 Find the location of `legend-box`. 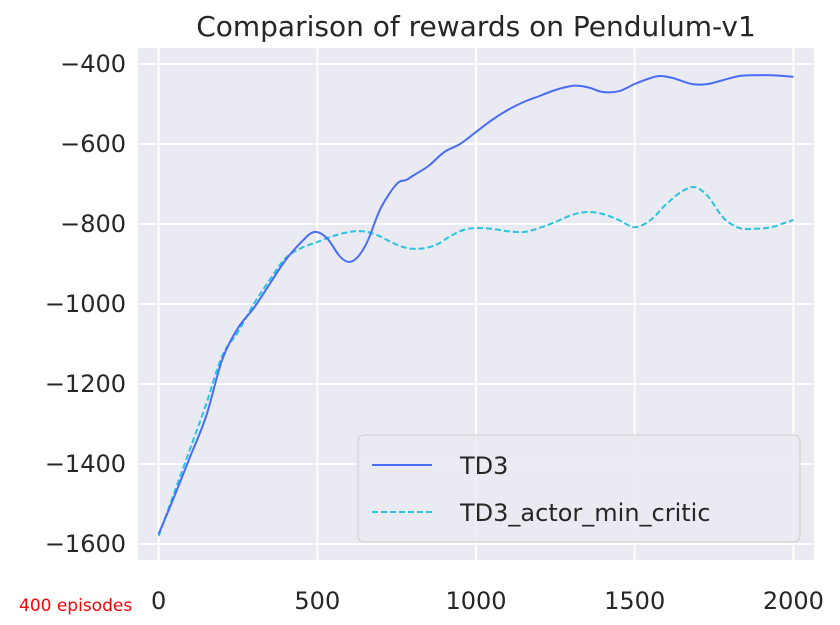

legend-box is located at coordinates (579, 488).